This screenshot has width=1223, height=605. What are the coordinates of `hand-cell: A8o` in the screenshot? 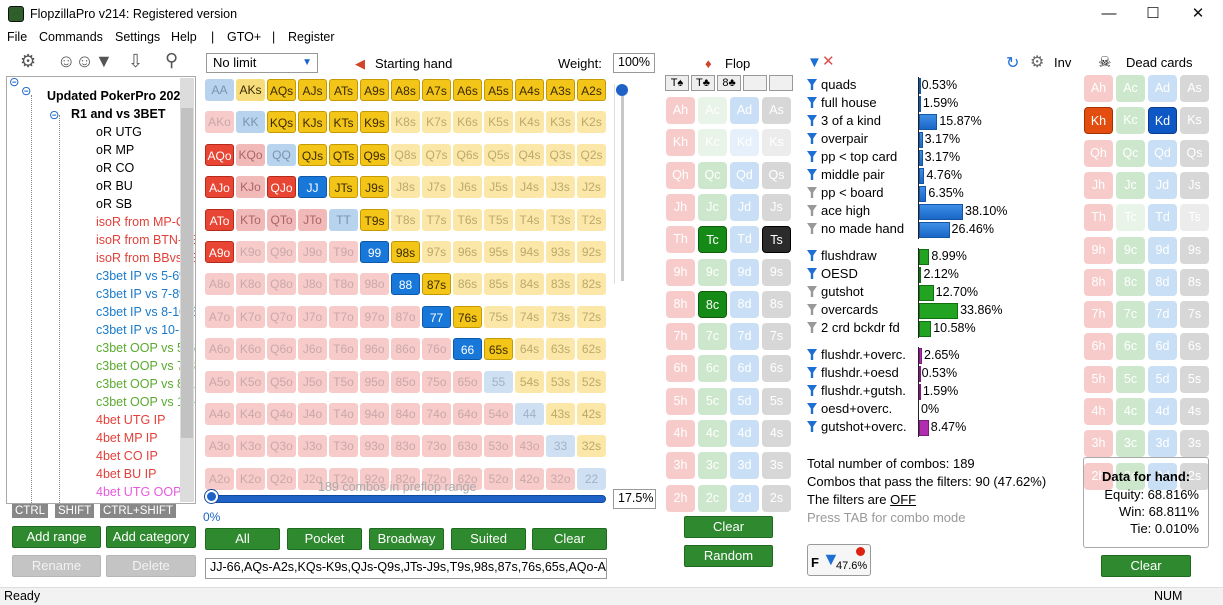 It's located at (219, 284).